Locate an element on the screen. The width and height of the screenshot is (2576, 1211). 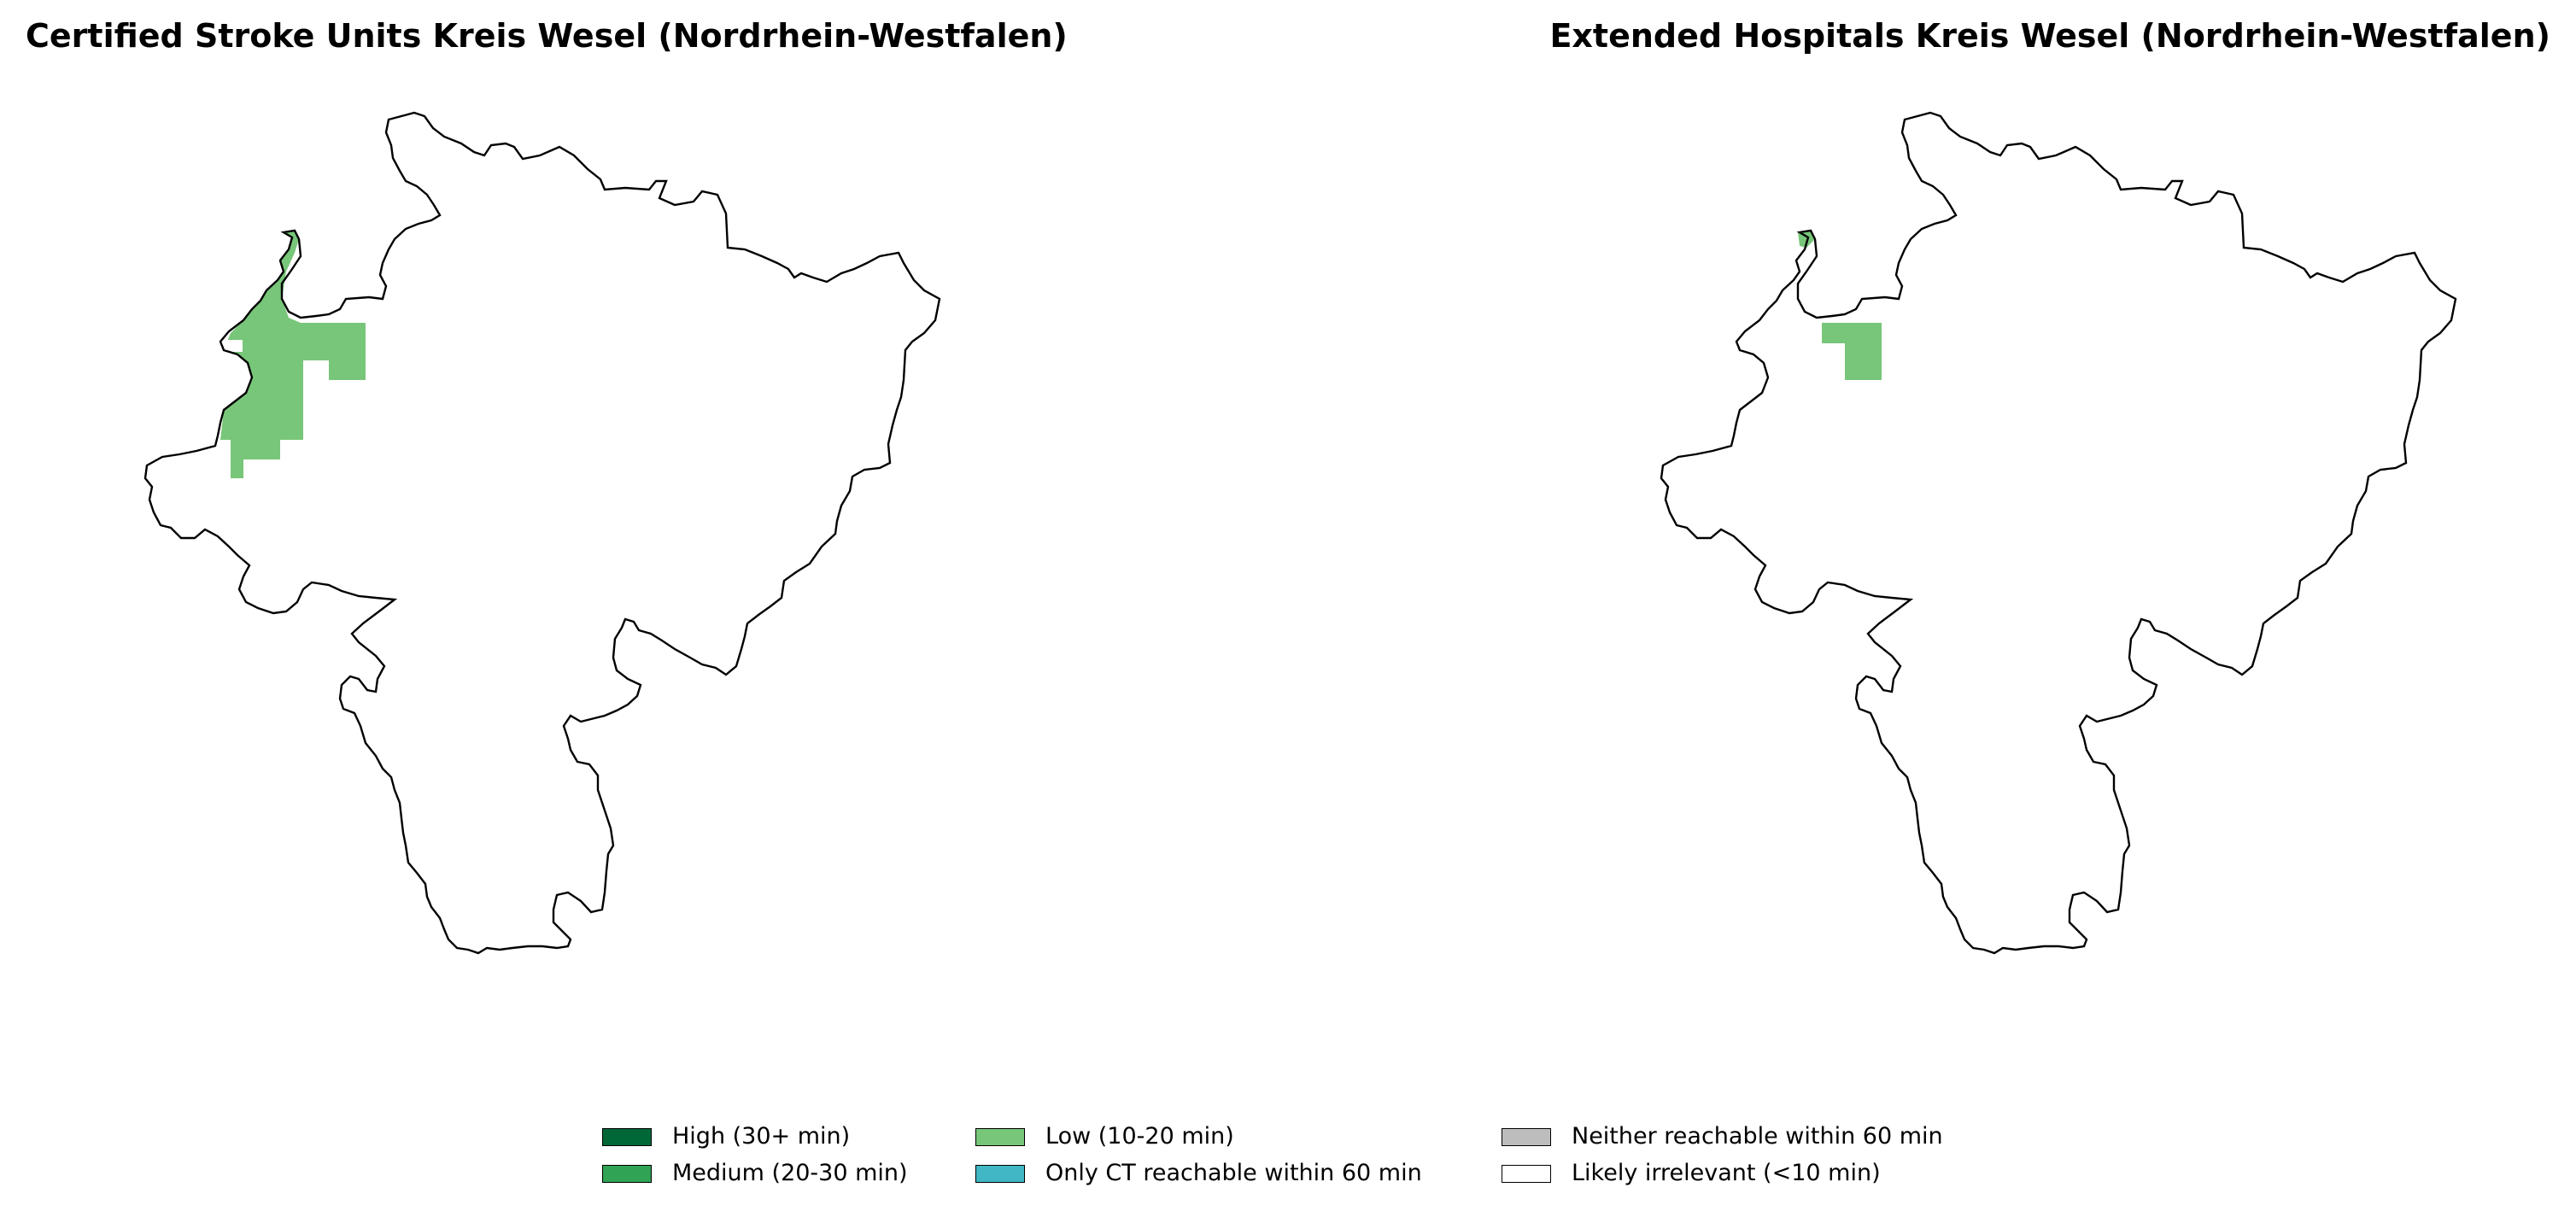
legend-label-high: High (30+ min) is located at coordinates (761, 1136).